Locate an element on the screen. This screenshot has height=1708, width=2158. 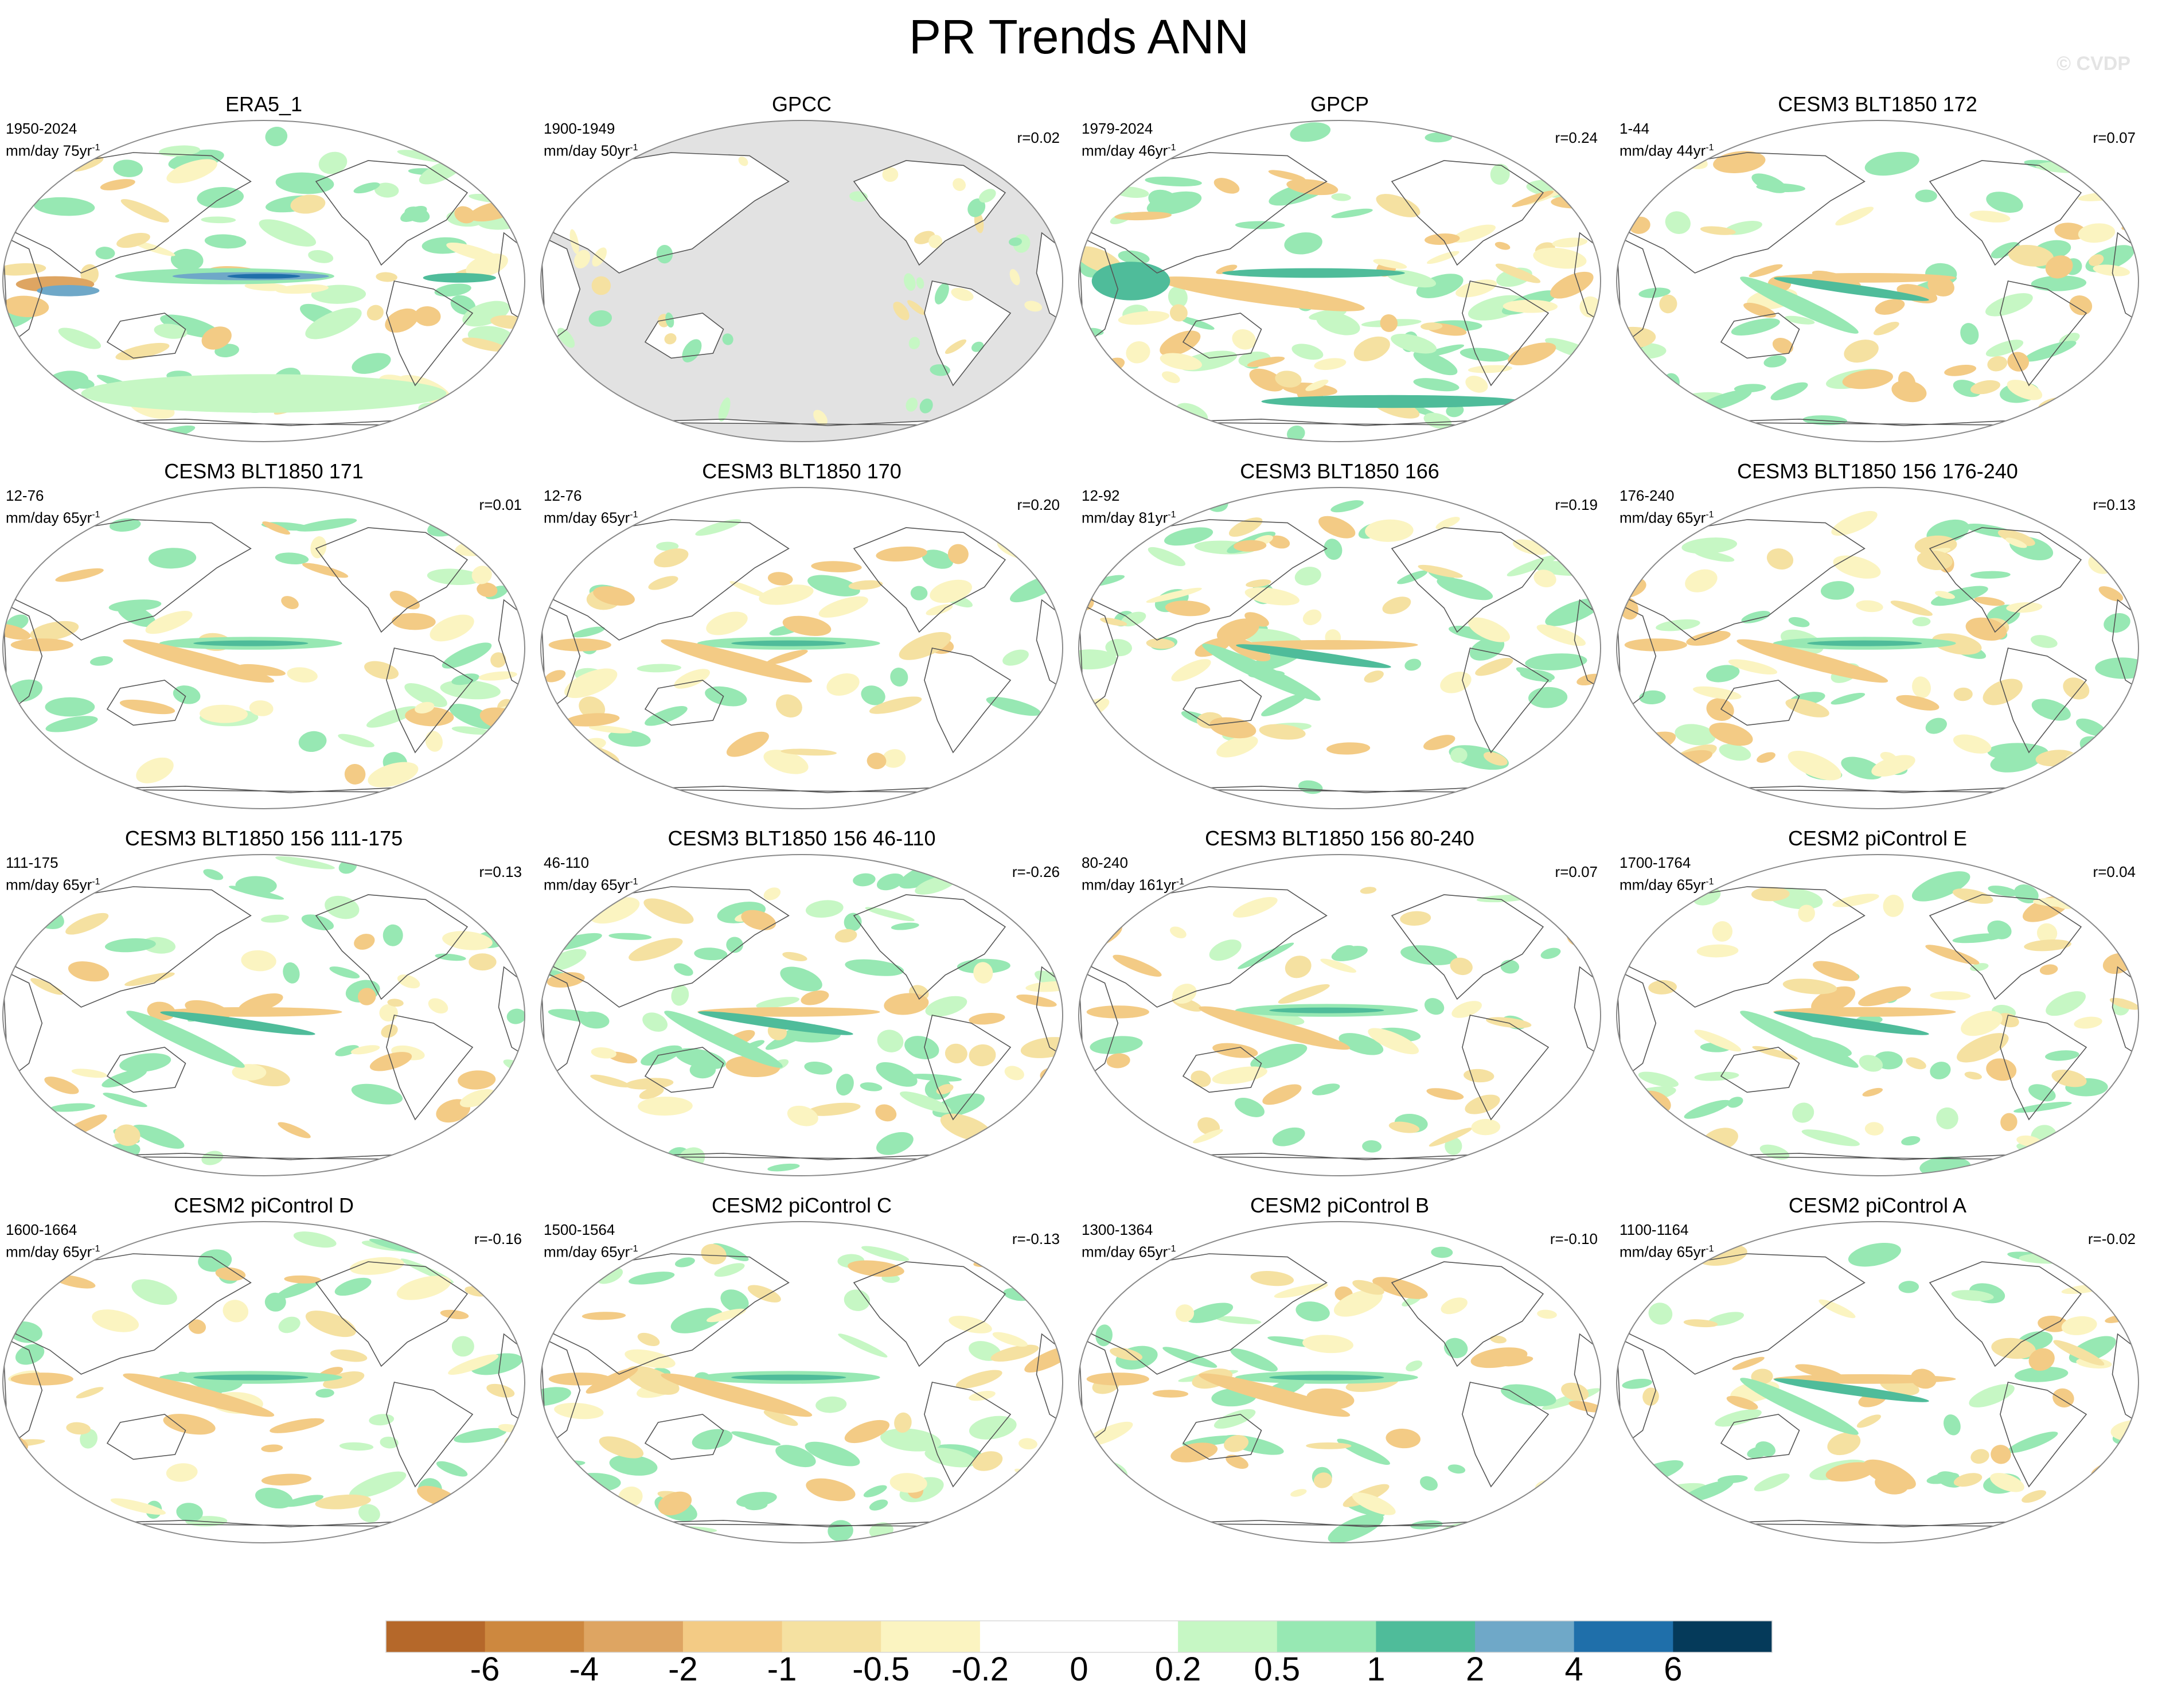
units-text: mm/day 81yr is located at coordinates (1125, 518).